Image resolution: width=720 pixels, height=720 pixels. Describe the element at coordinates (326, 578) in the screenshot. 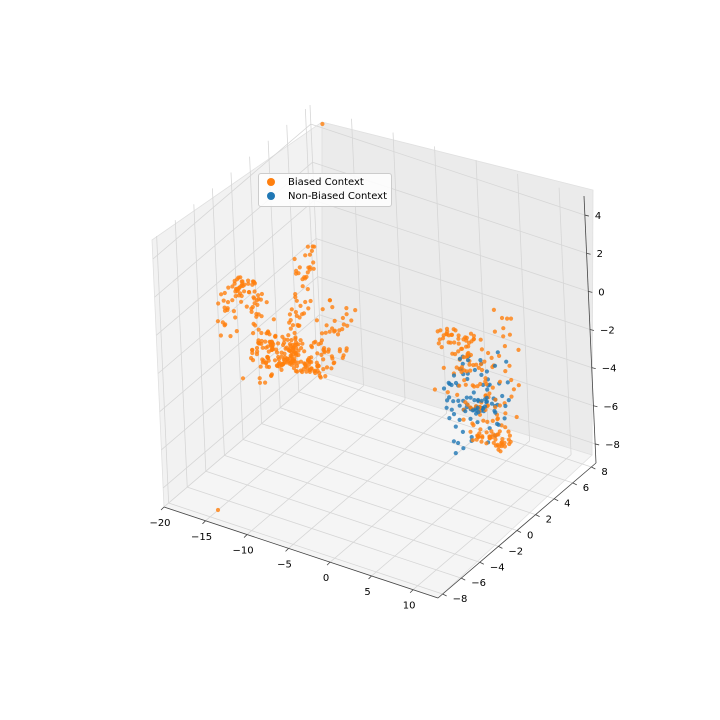

I see `x-tick-label: 0` at that location.